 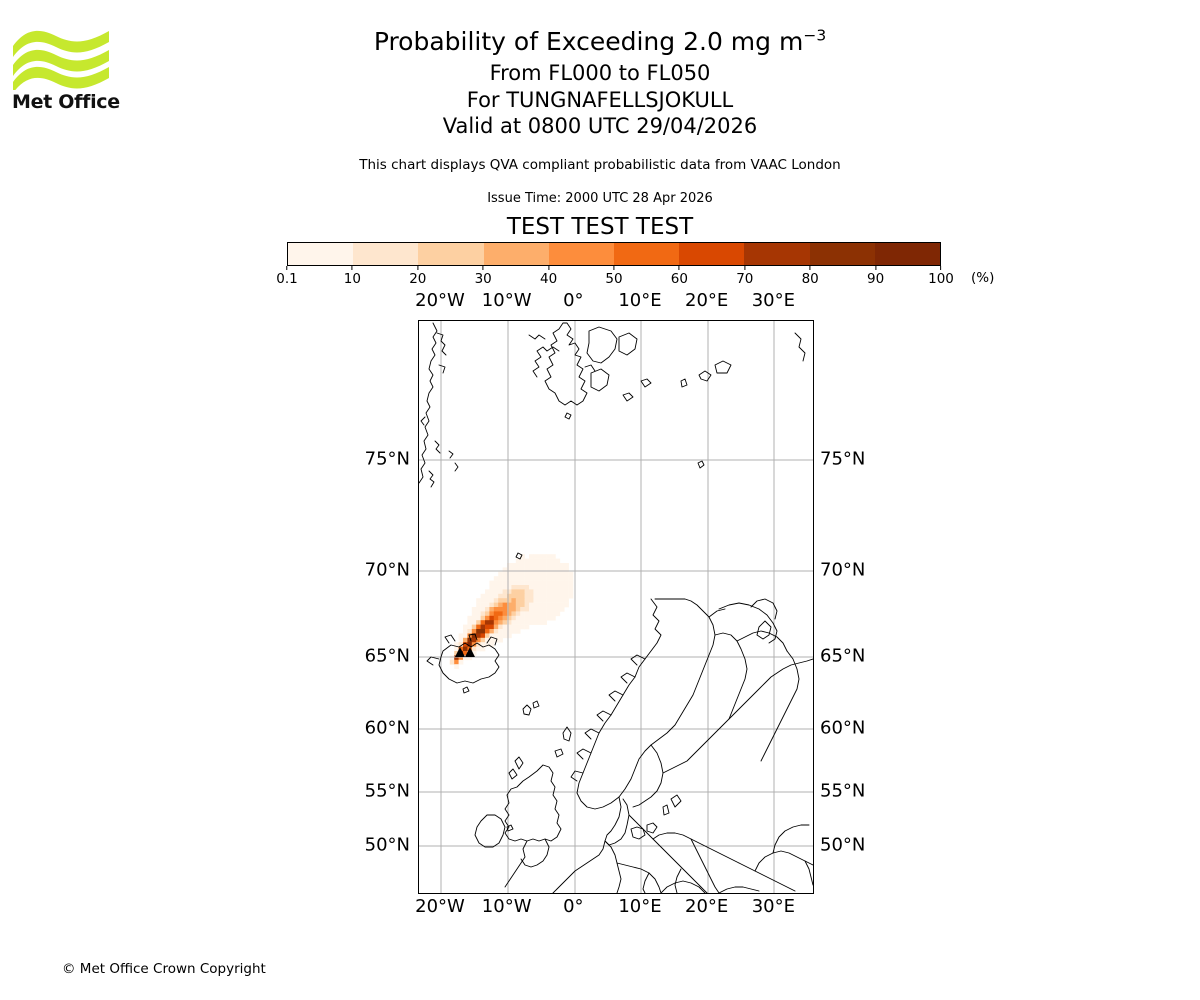 What do you see at coordinates (843, 656) in the screenshot?
I see `lat-label-right-65°N: 65°N` at bounding box center [843, 656].